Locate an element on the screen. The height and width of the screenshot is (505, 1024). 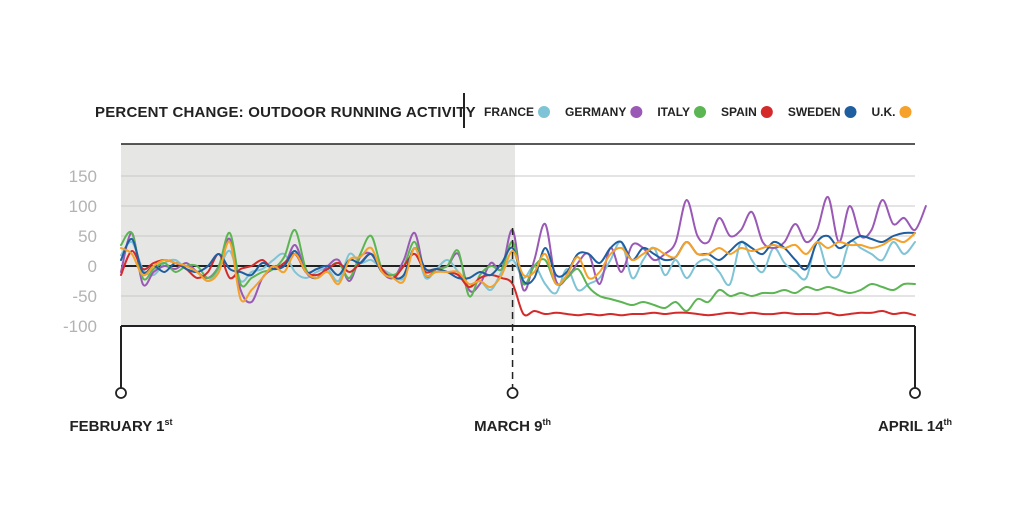
y-tick-label: -100 is located at coordinates (80, 326).